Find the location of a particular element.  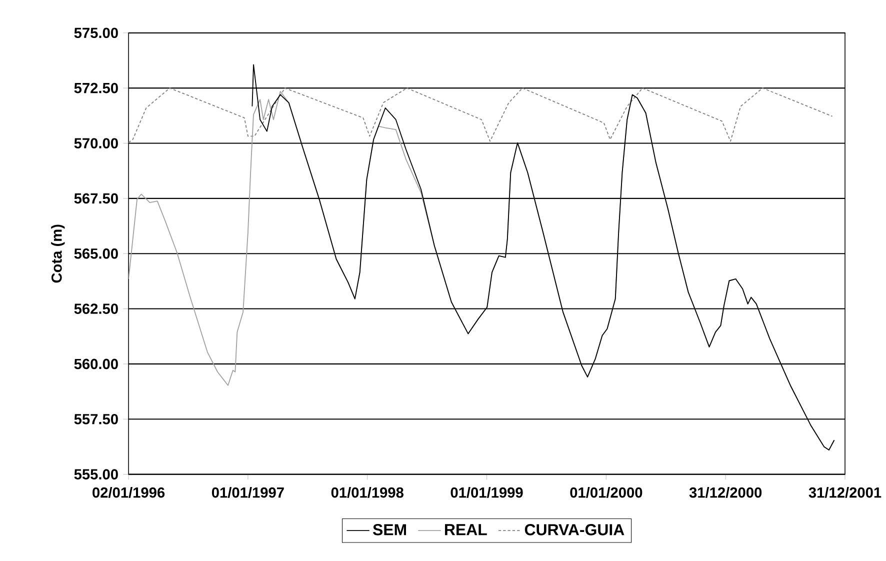

x-tick-label: 01/01/1999 is located at coordinates (486, 492).